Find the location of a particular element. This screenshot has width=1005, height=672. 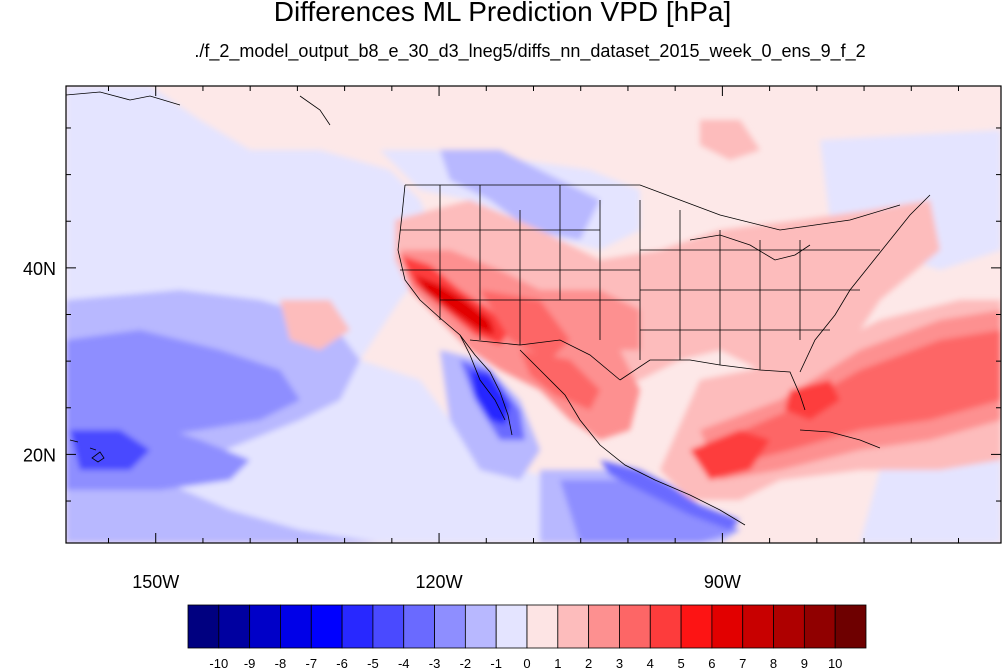

colorbar-label: 10 is located at coordinates (835, 663).